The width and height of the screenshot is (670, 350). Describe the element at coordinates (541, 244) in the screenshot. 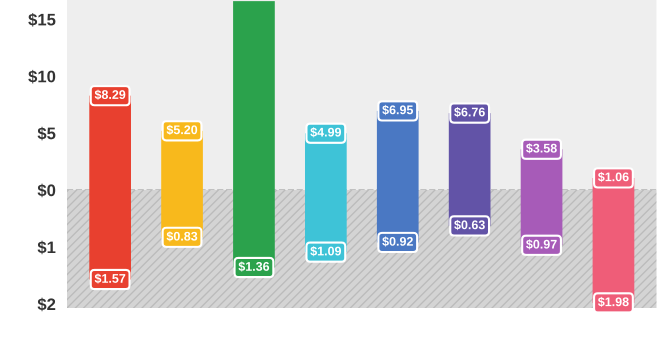

I see `data-label: $0.97` at that location.